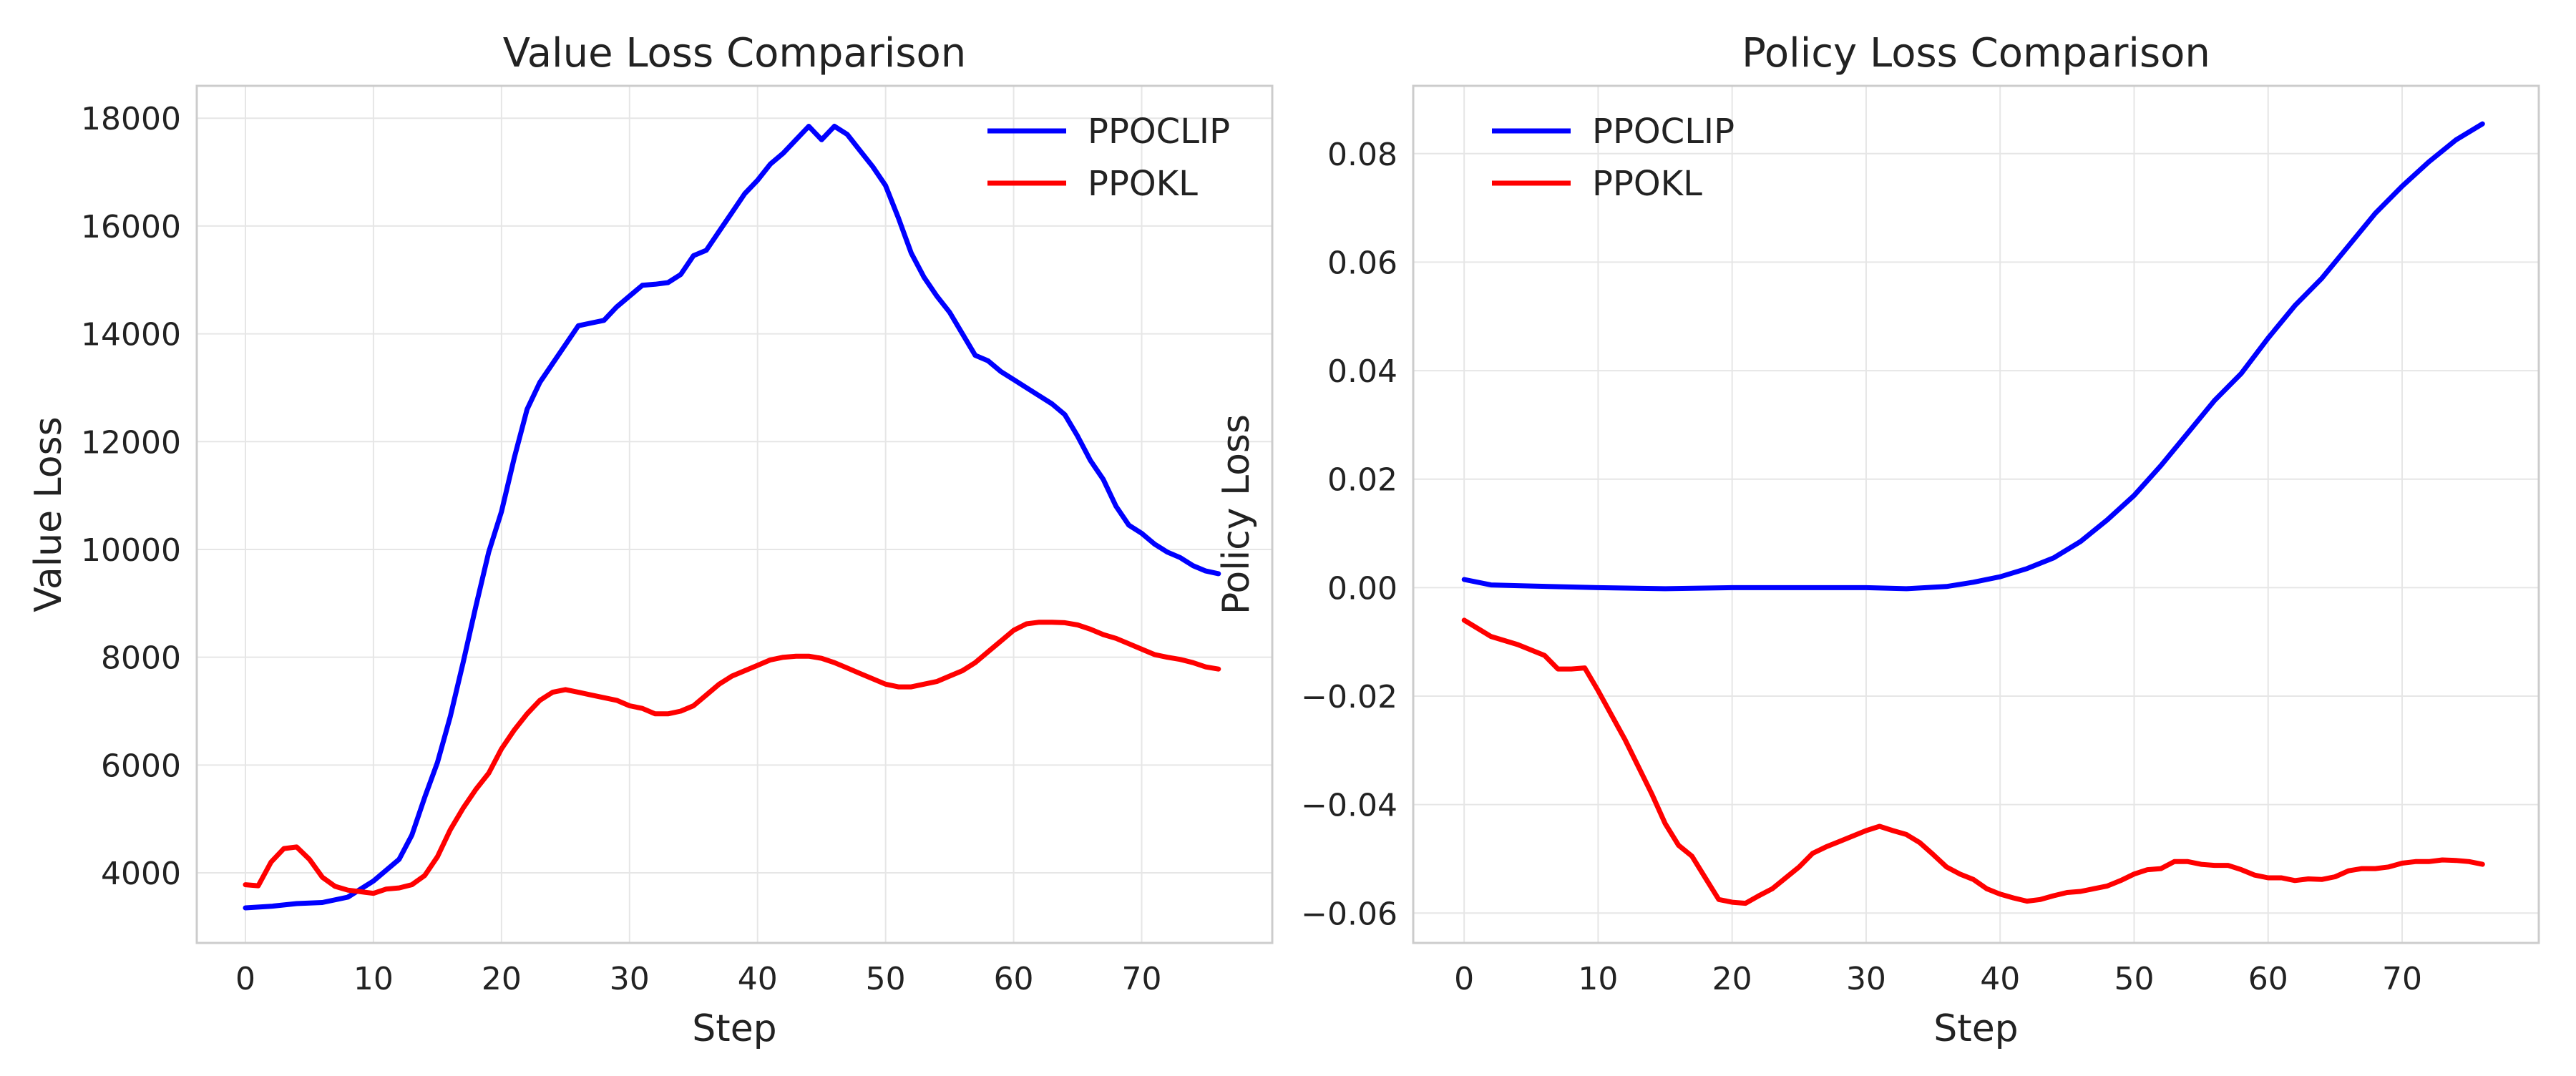 The width and height of the screenshot is (2576, 1076). Describe the element at coordinates (1349, 697) in the screenshot. I see `y-tick-label: −0.02` at that location.